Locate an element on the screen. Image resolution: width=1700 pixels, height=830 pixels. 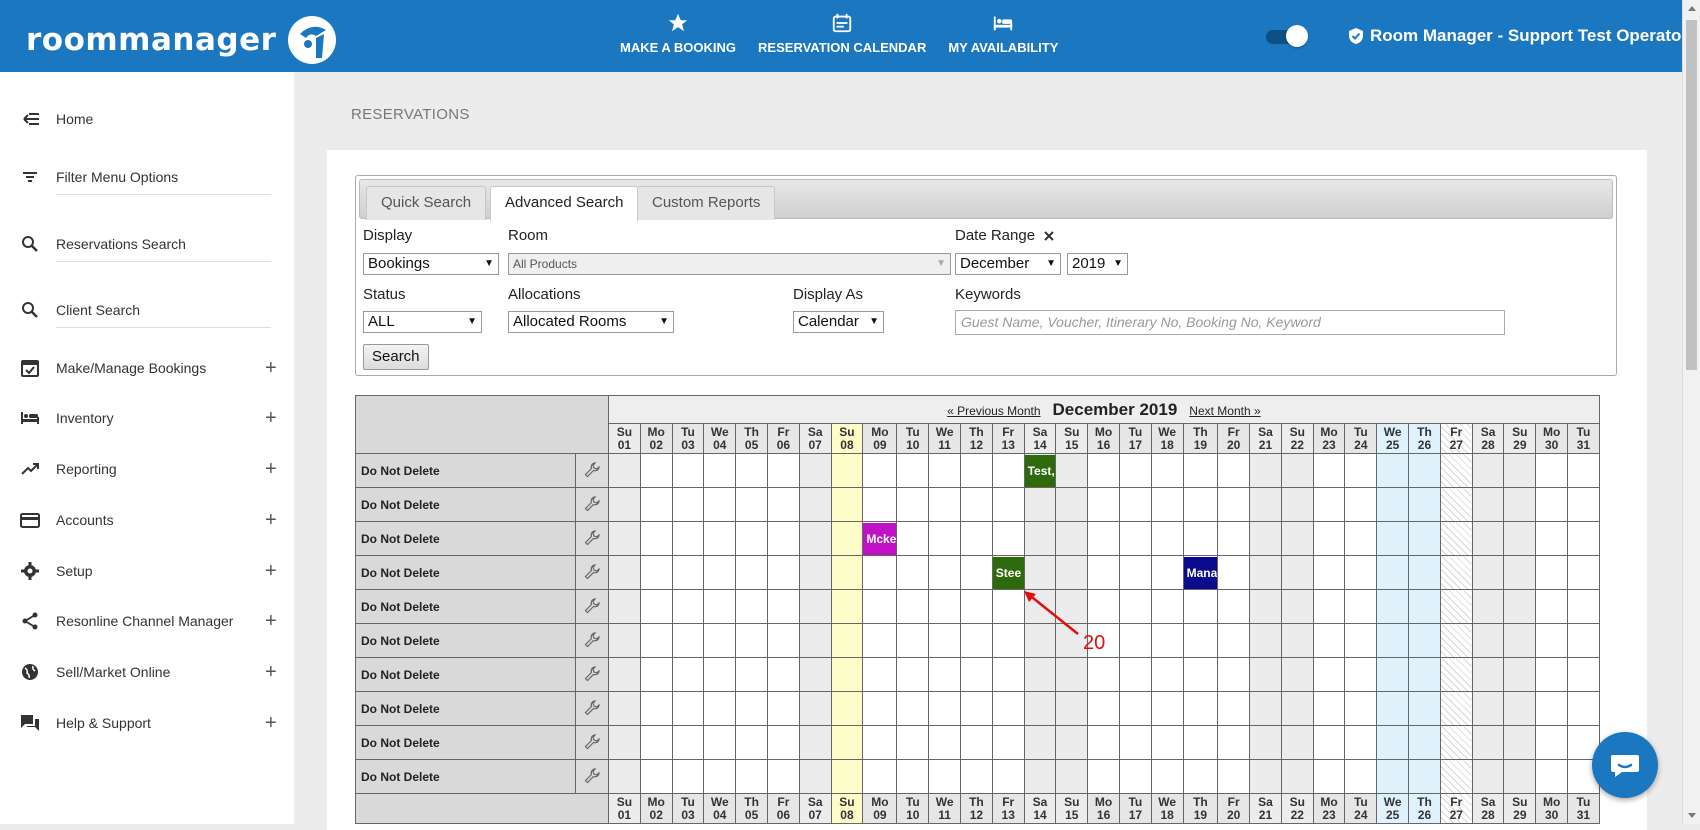
booking-block: Mana is located at coordinates (1200, 572).